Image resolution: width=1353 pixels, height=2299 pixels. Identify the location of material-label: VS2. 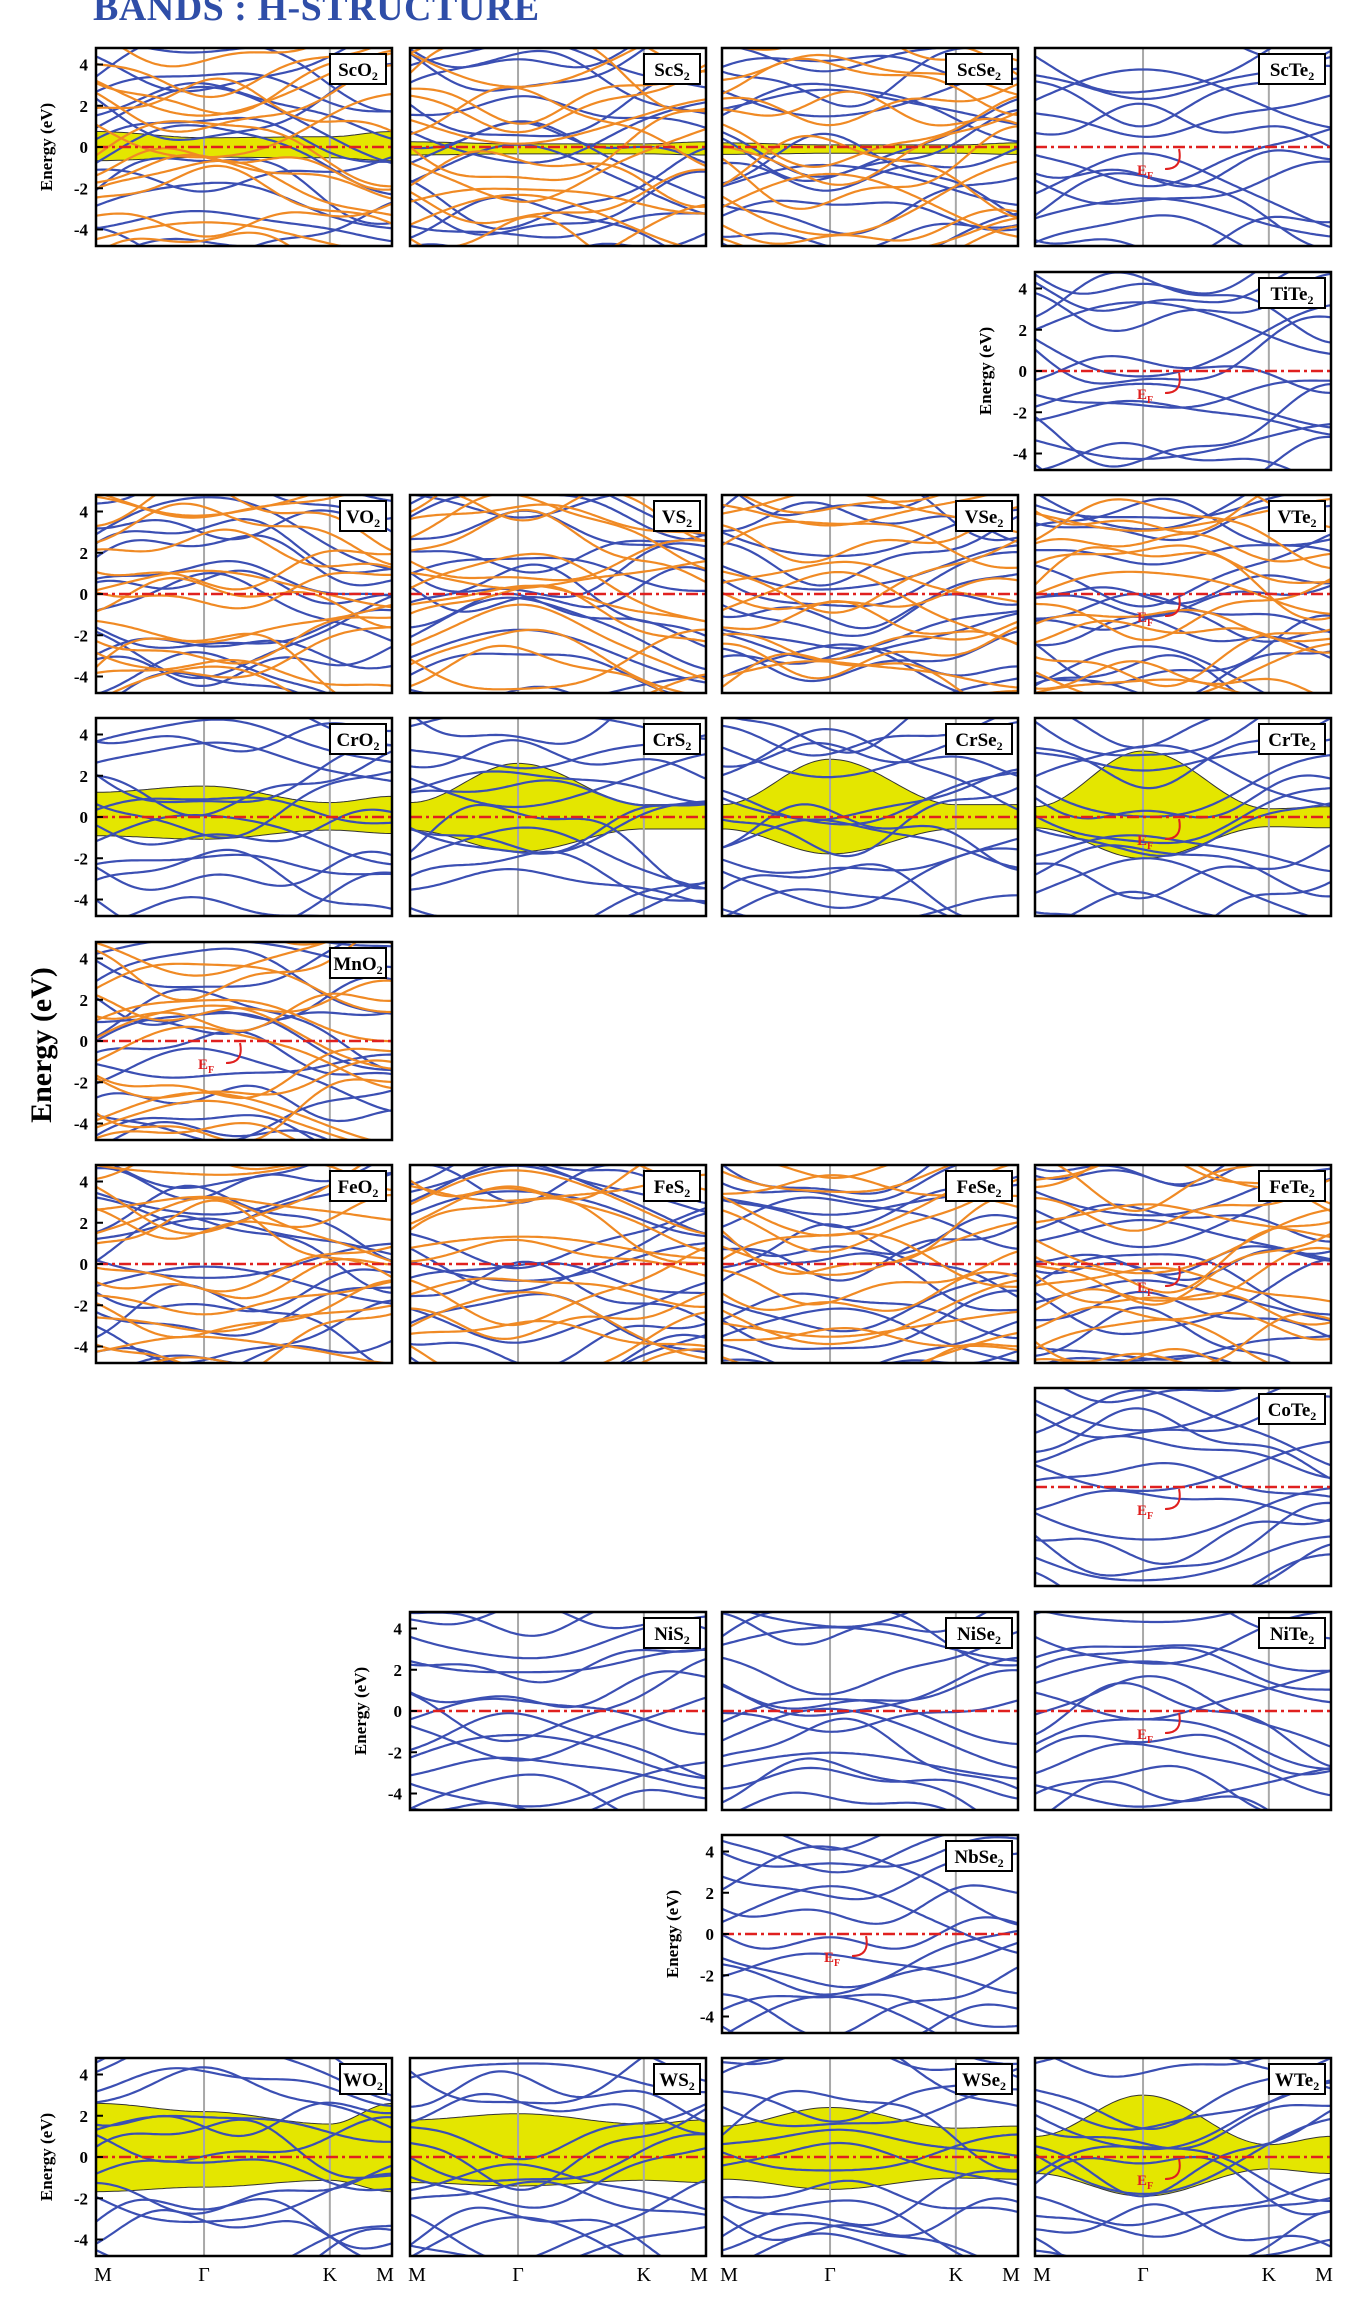
(677, 518).